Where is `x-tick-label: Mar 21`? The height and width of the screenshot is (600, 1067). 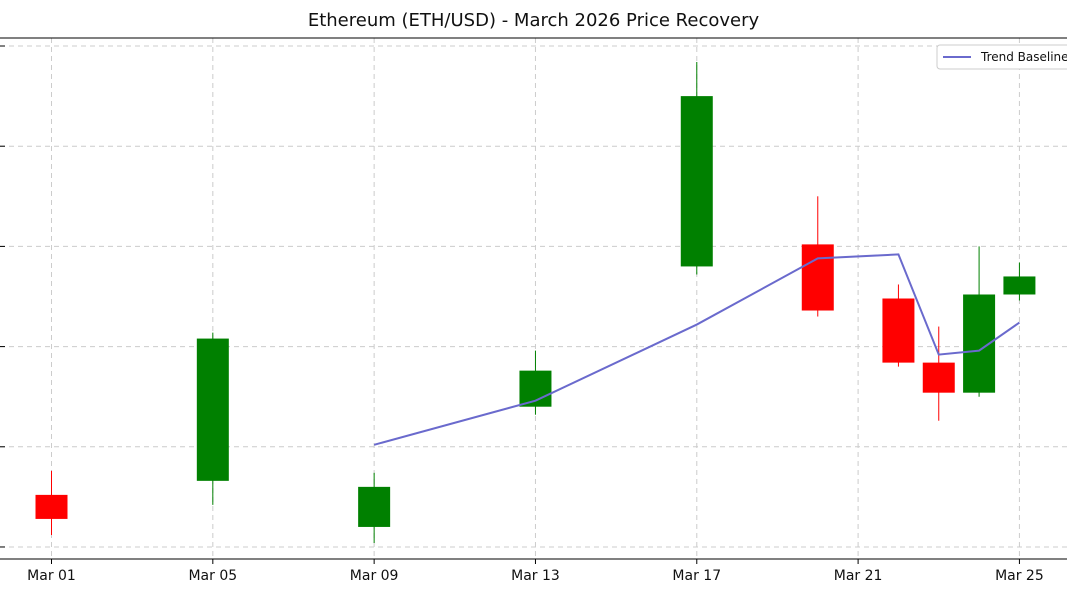
x-tick-label: Mar 21 is located at coordinates (858, 576).